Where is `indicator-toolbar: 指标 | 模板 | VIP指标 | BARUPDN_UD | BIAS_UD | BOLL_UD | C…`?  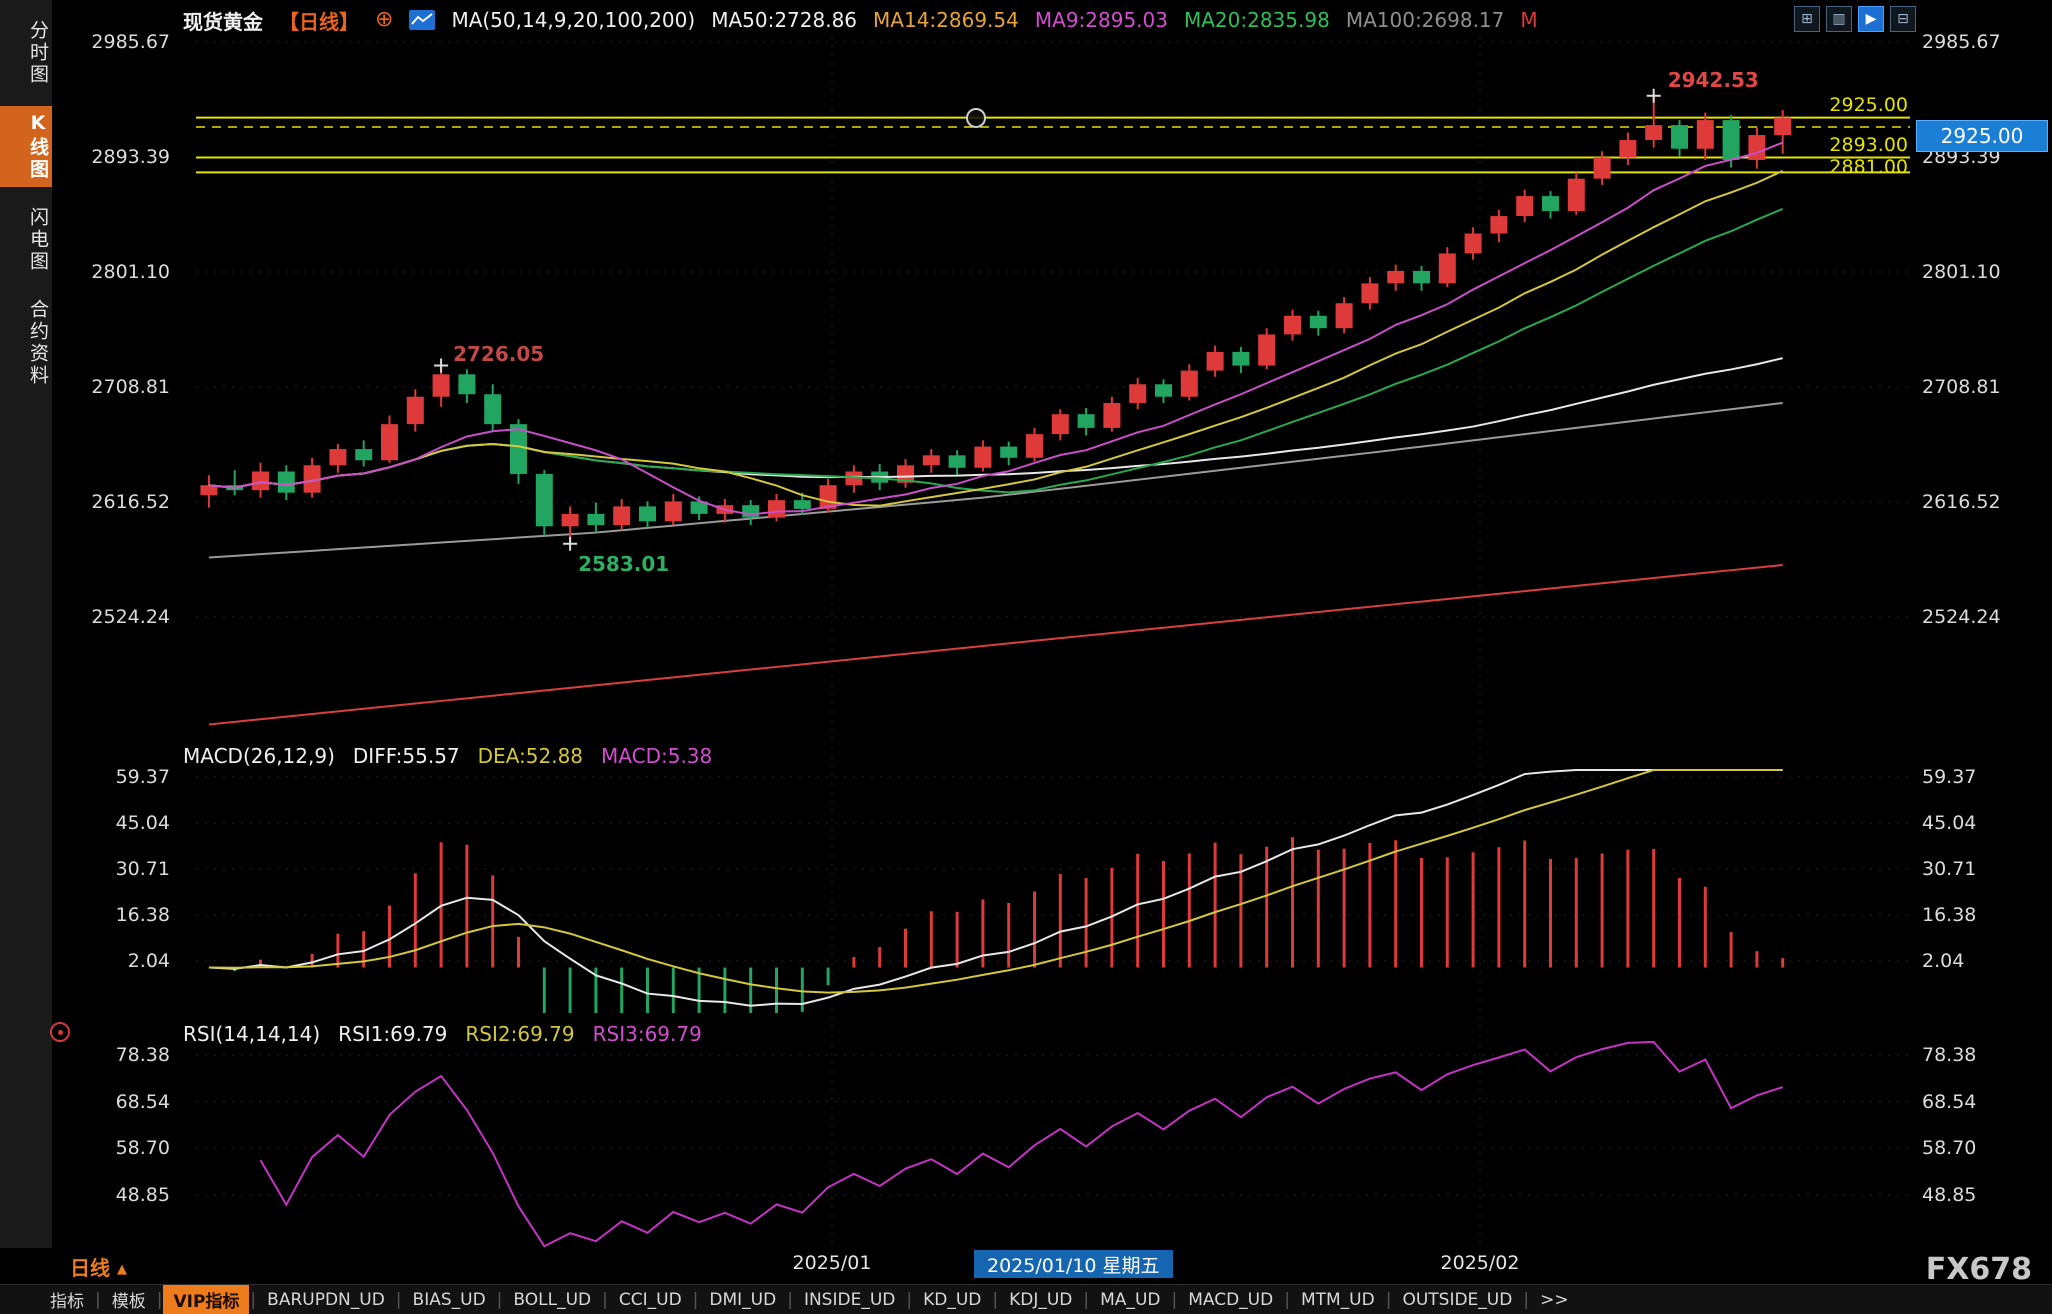
indicator-toolbar: 指标 | 模板 | VIP指标 | BARUPDN_UD | BIAS_UD | BOLL_UD | C… is located at coordinates (1026, 1299).